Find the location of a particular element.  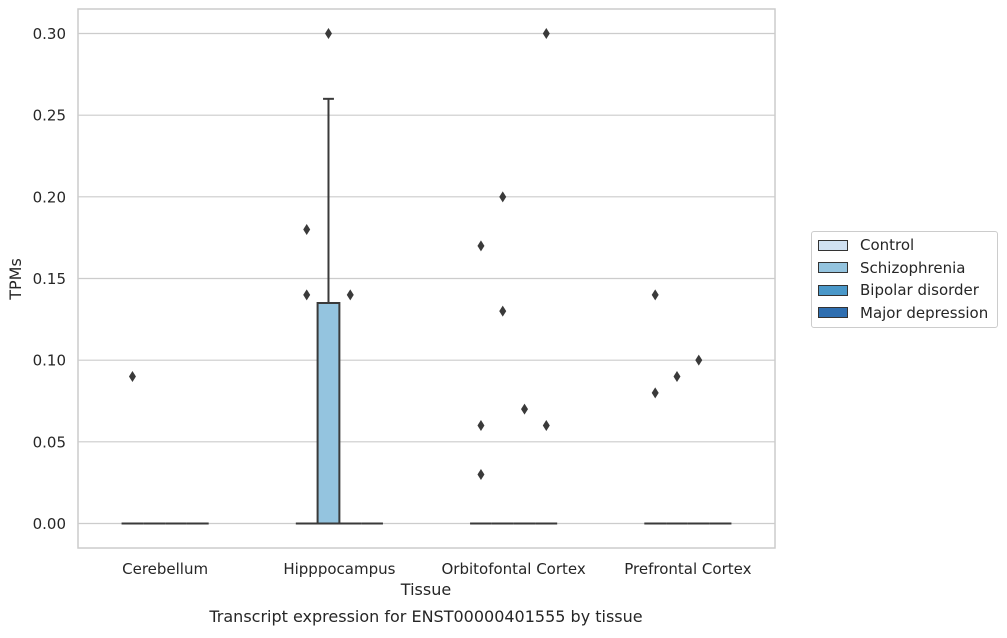

legend-item: Bipolar disorder is located at coordinates (898, 290).